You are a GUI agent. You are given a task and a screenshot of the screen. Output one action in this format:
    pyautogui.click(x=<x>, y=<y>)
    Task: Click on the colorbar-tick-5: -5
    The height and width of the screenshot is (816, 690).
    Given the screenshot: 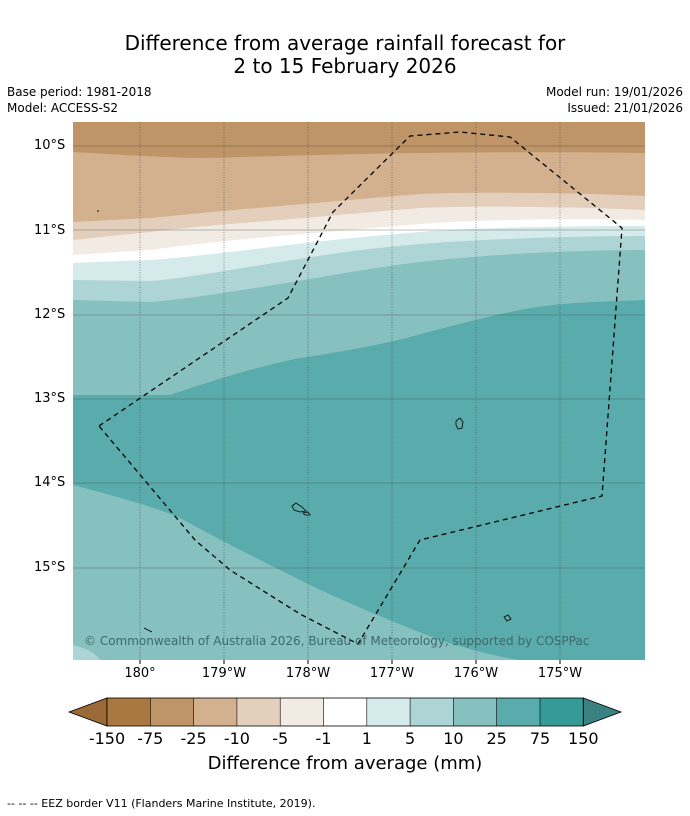 What is the action you would take?
    pyautogui.click(x=280, y=738)
    